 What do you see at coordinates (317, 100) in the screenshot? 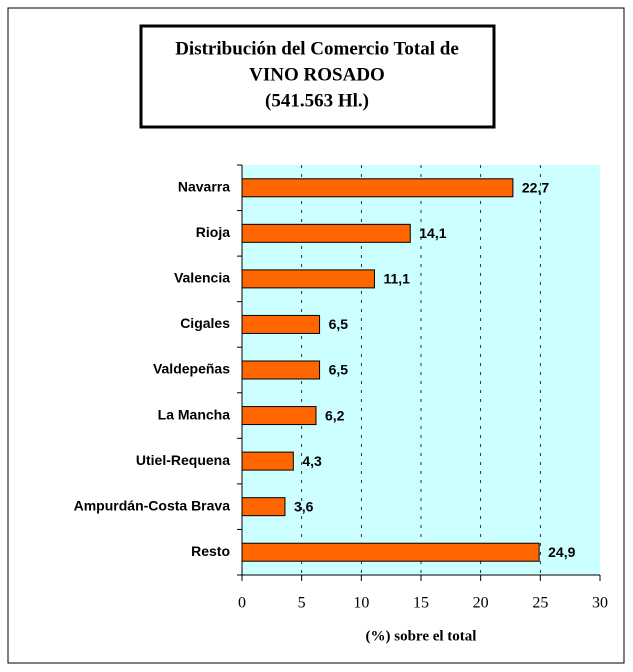
I see `chart-title: (541.563 Hl.)` at bounding box center [317, 100].